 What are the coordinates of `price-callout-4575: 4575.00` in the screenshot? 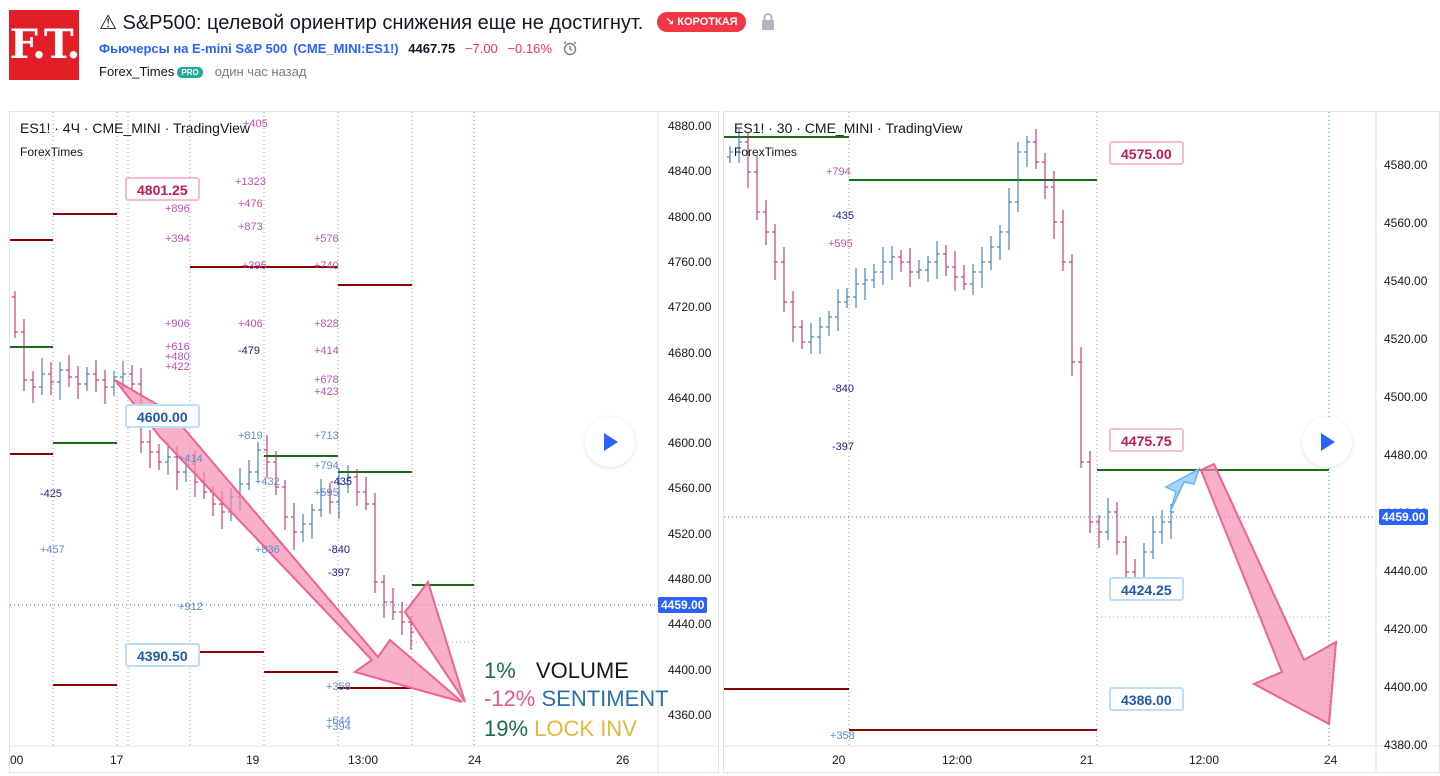 It's located at (1146, 153).